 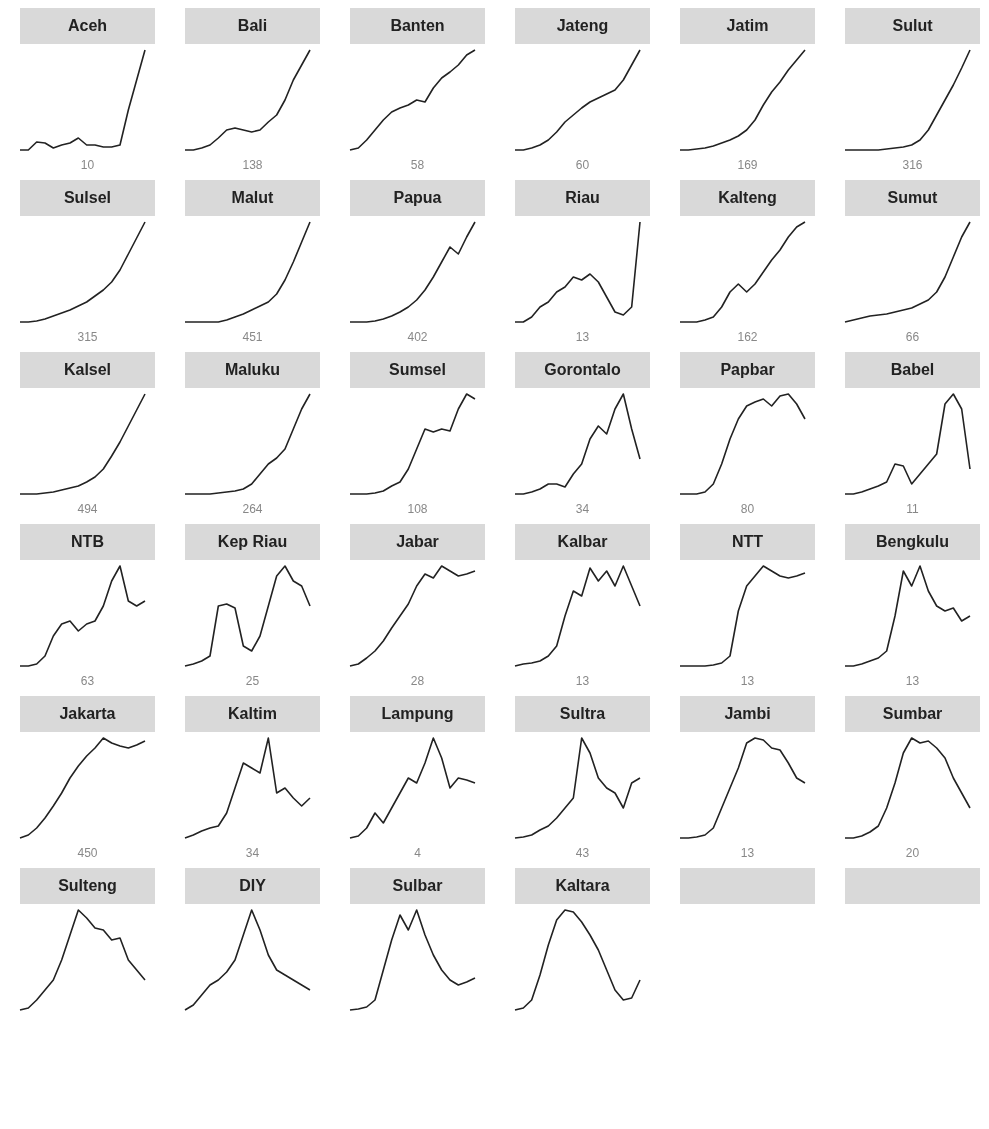 I want to click on text: 11, so click(x=912, y=509).